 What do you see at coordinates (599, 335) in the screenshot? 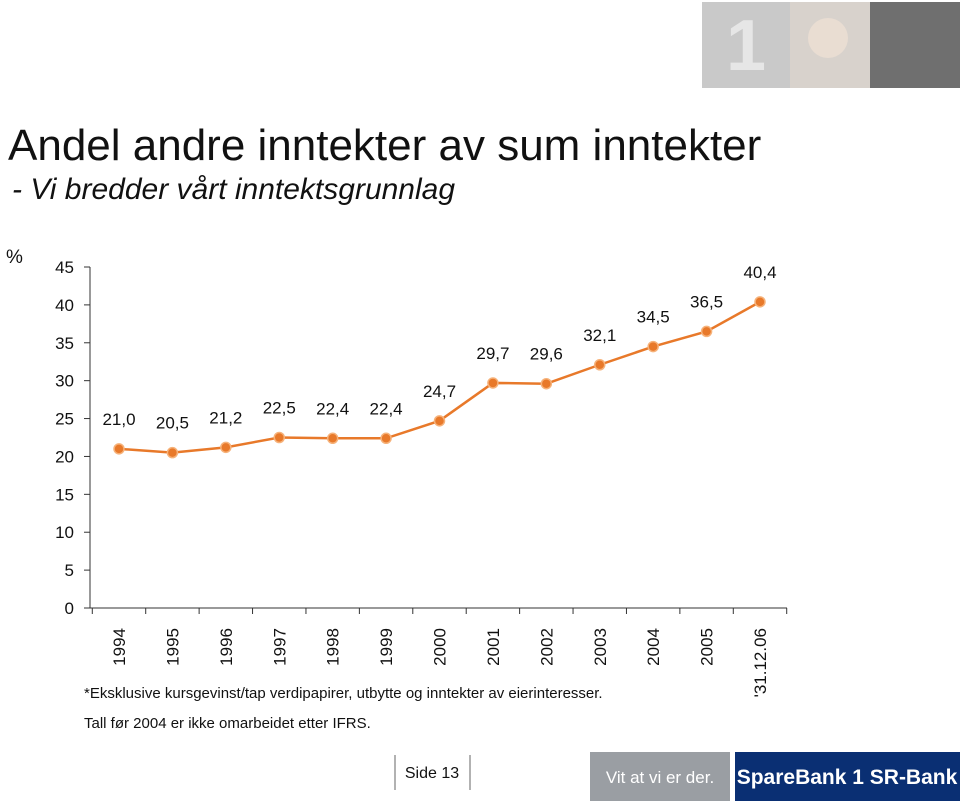
I see `value-label: 32,1` at bounding box center [599, 335].